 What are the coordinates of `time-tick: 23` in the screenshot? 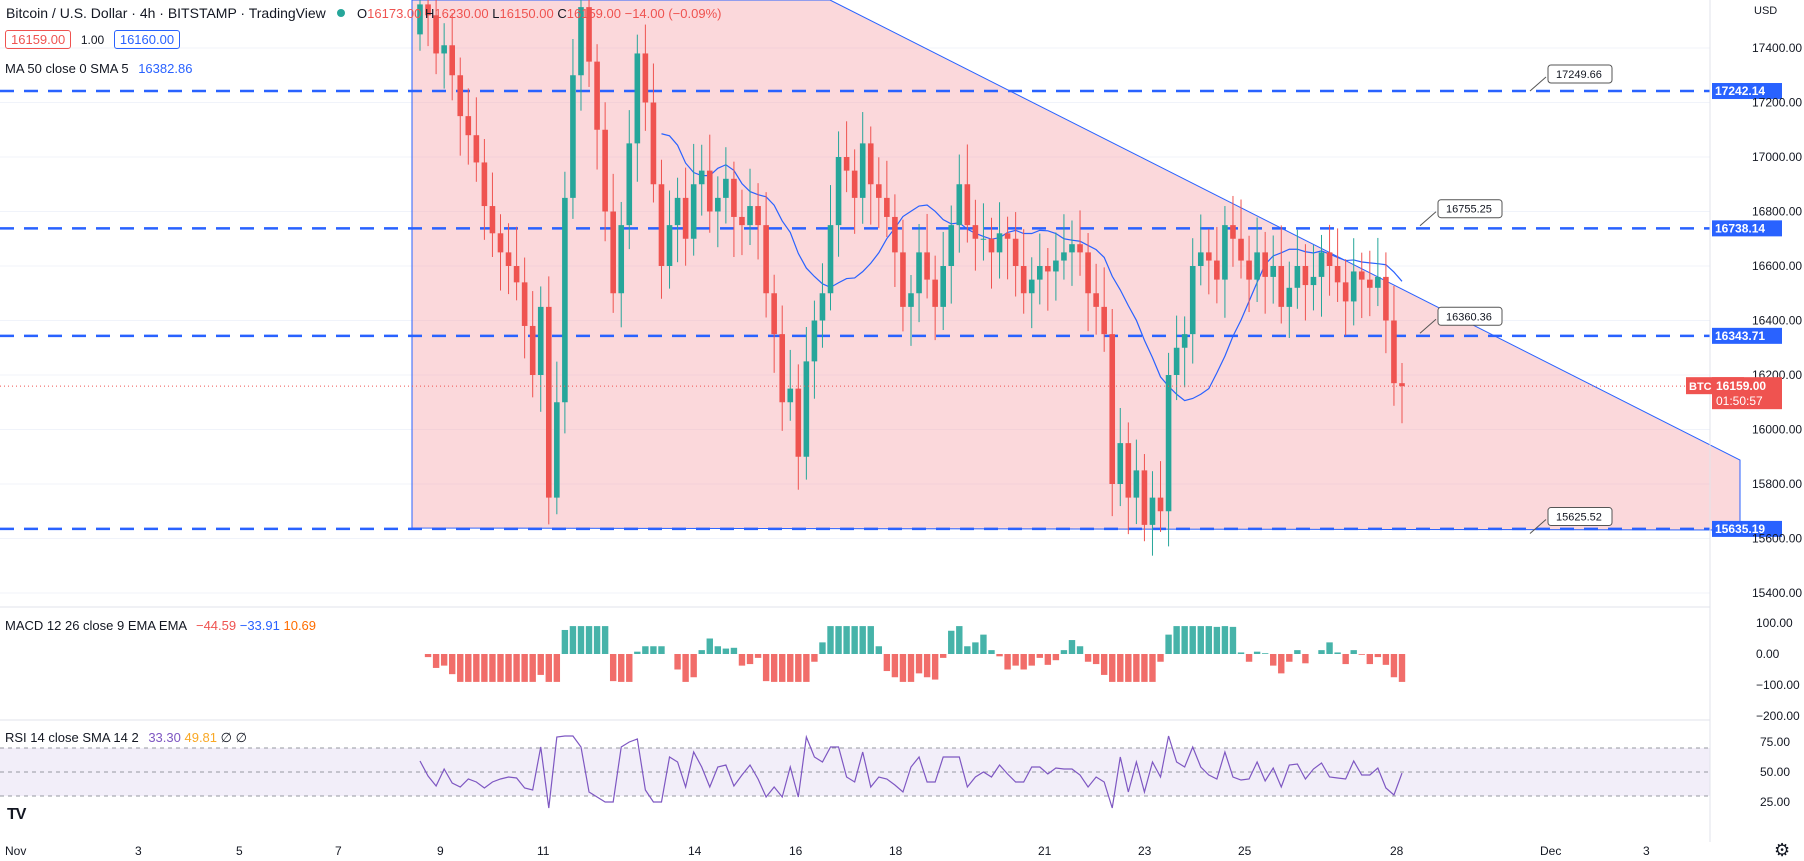 It's located at (1145, 851).